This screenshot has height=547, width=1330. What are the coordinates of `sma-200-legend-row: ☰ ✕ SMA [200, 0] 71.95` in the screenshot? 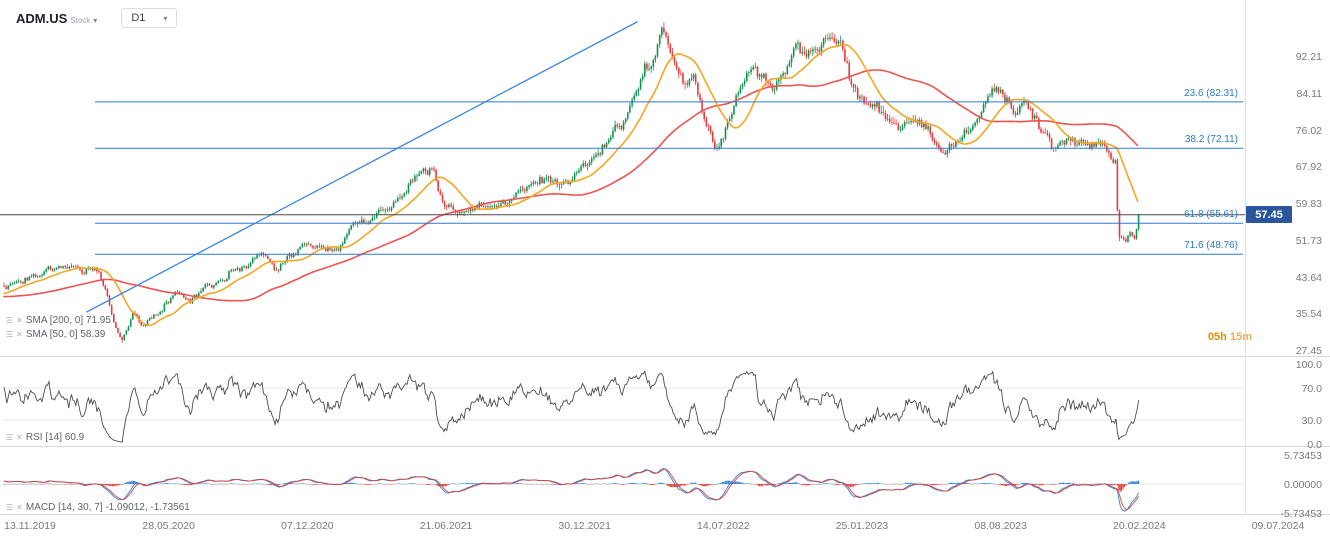 It's located at (58, 320).